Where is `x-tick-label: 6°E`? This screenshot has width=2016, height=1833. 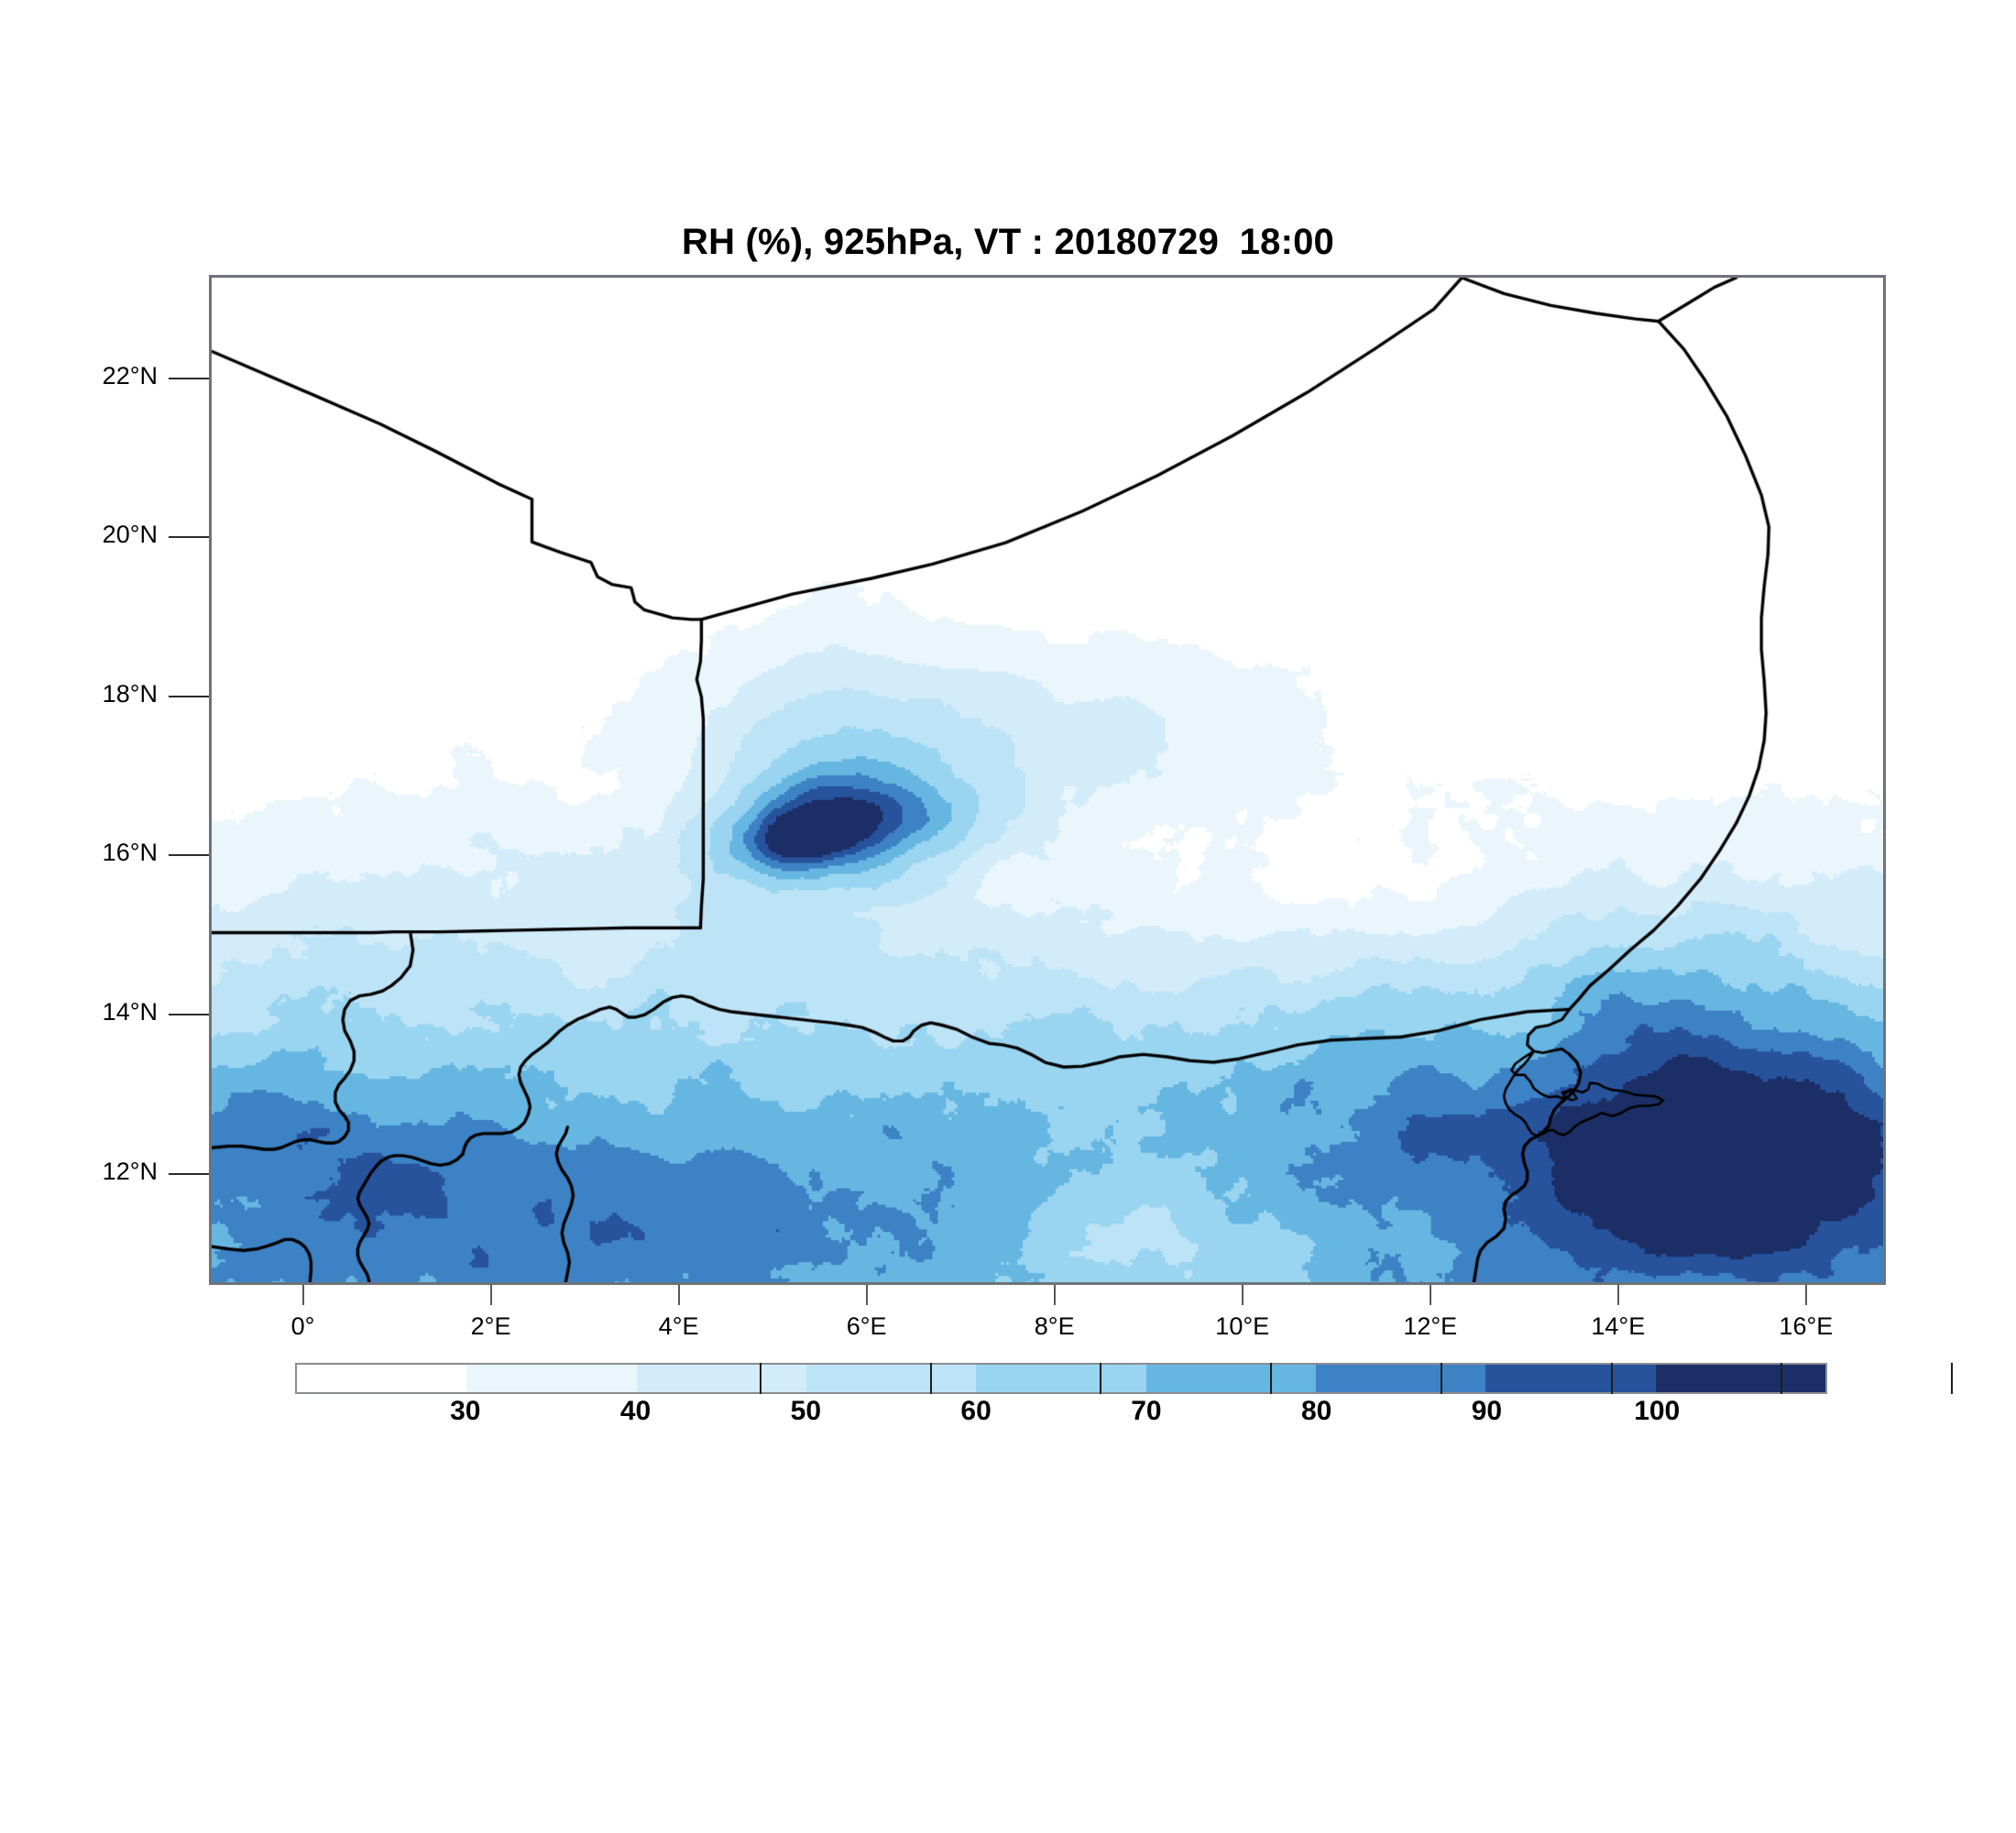 x-tick-label: 6°E is located at coordinates (866, 1326).